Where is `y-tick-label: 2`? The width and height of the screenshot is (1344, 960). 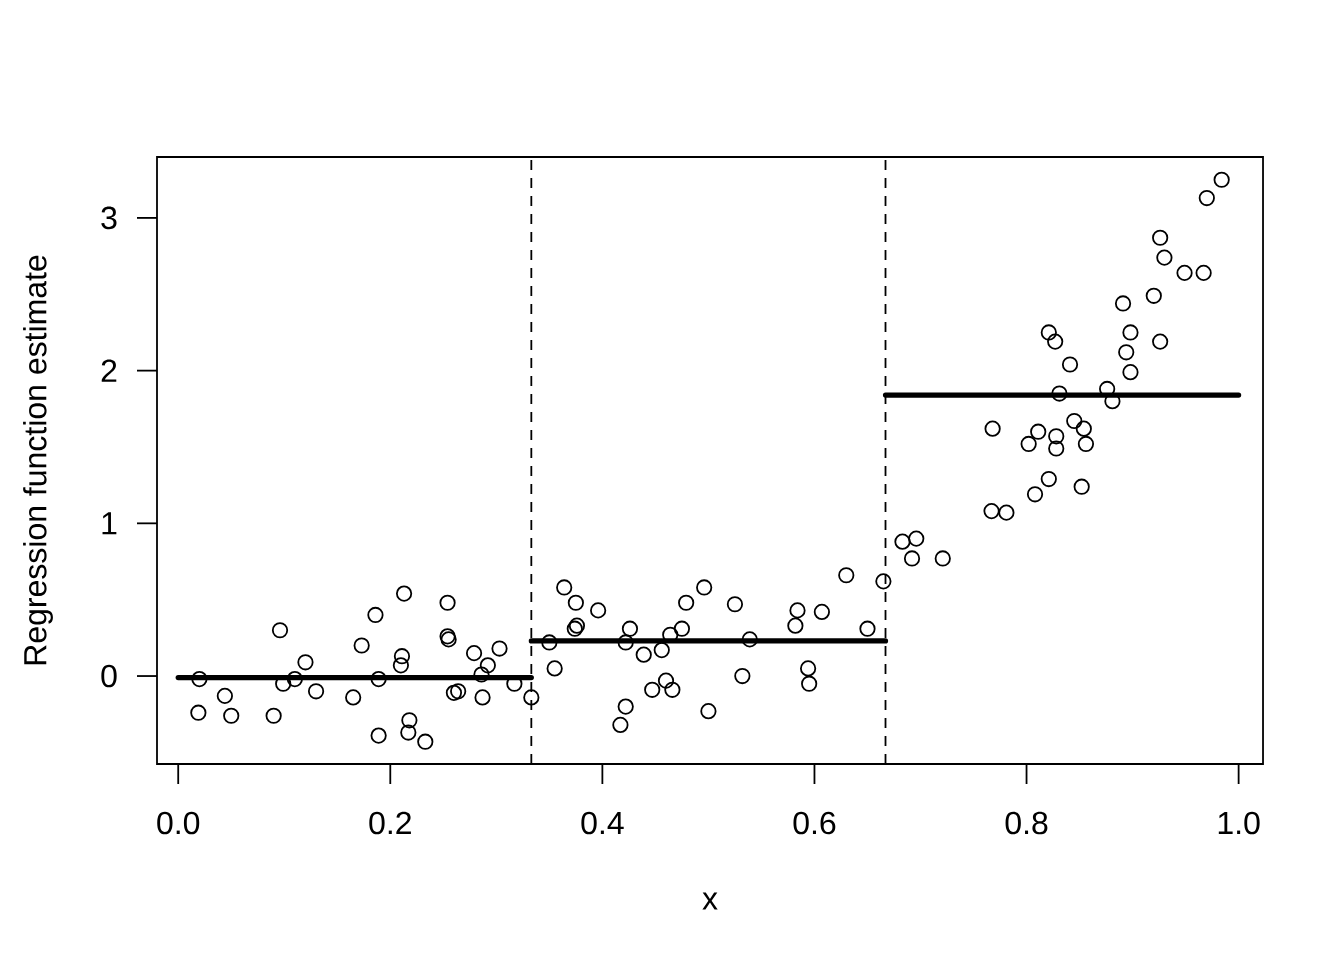
y-tick-label: 2 is located at coordinates (109, 370).